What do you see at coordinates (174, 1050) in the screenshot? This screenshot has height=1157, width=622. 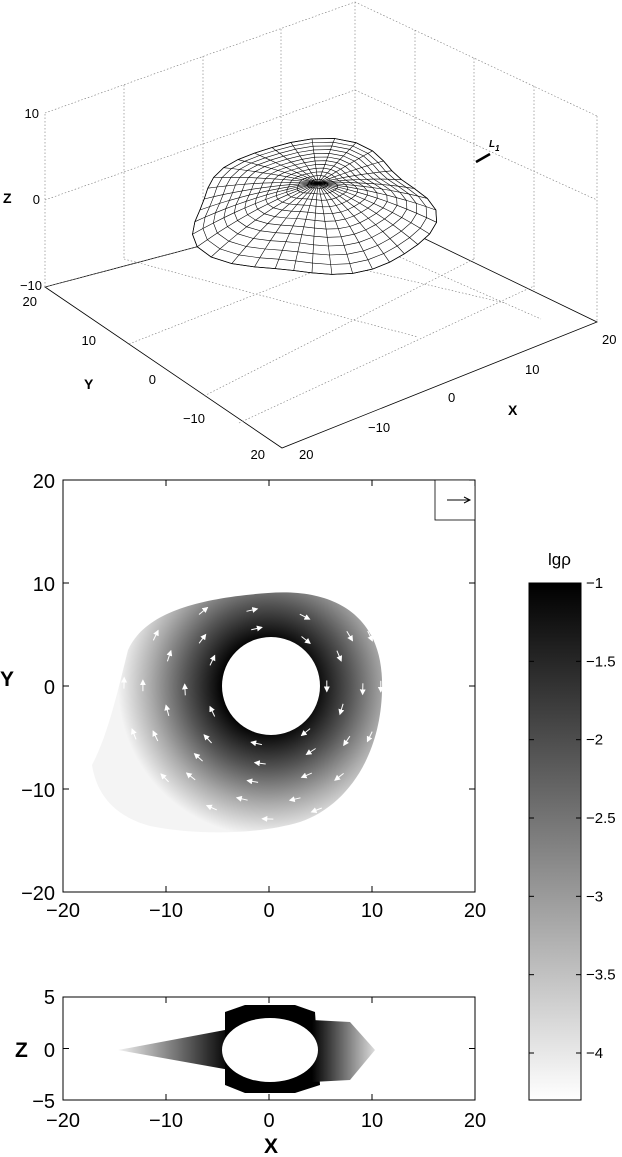 I see `xz-density-left` at bounding box center [174, 1050].